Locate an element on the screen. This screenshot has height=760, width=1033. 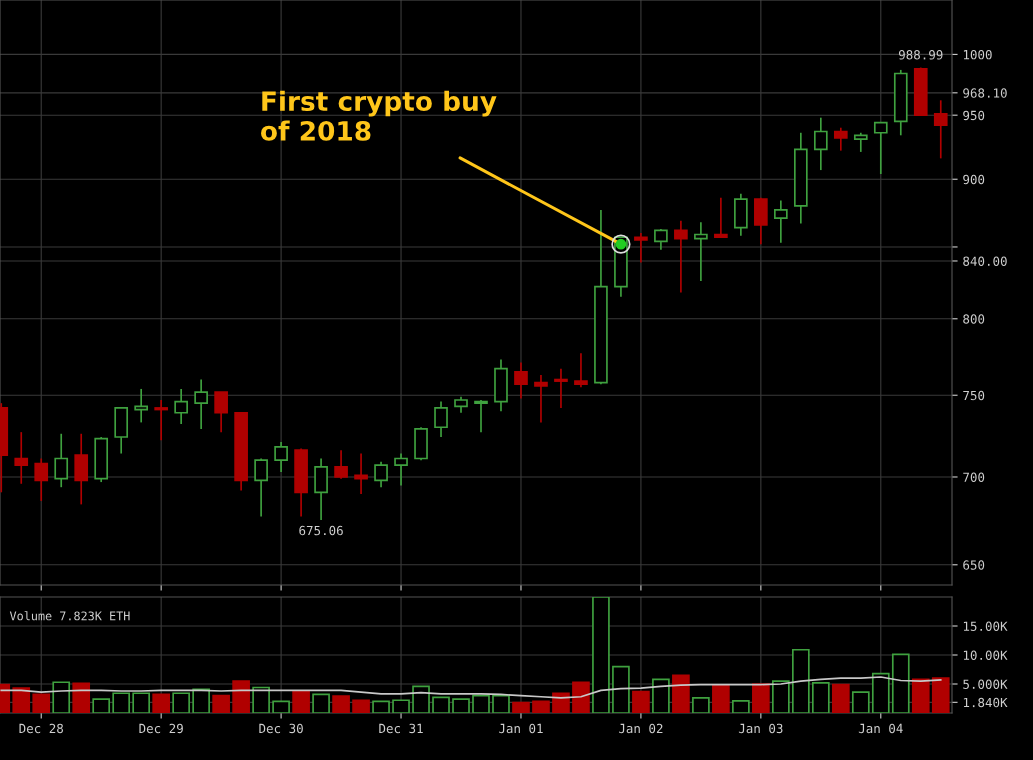
y-tick-label: 840.00 is located at coordinates (985, 261).